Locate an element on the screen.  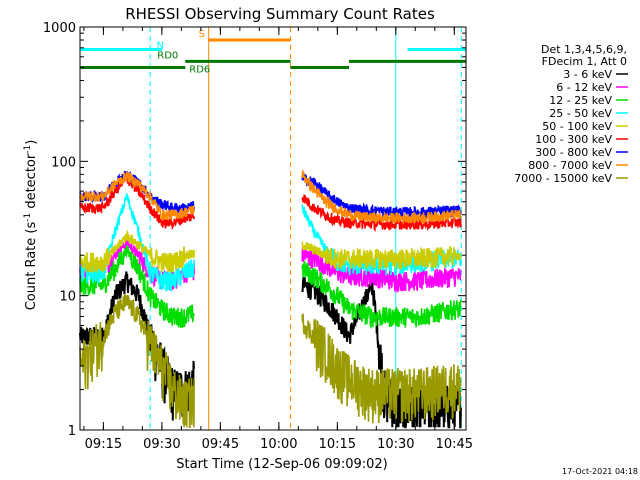
chart-title: RHESSI Observing Summary Count Rates is located at coordinates (280, 14).